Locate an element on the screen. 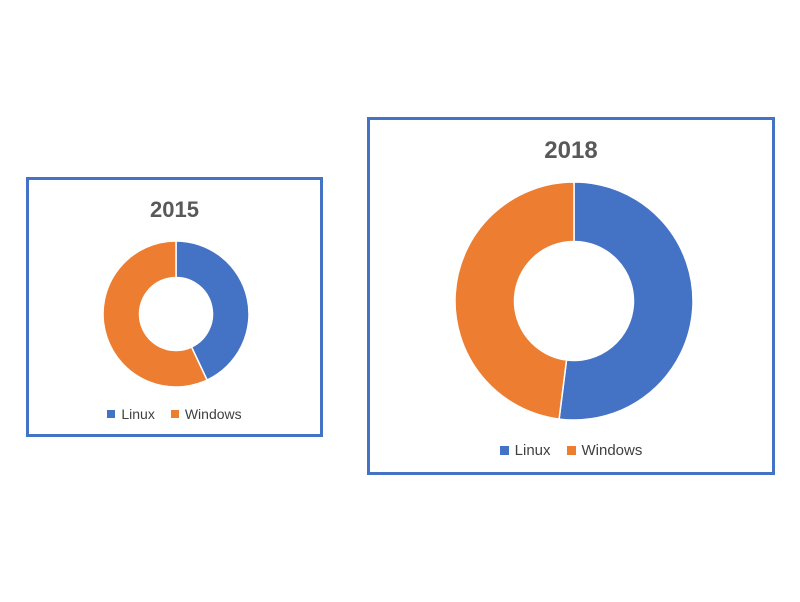 The height and width of the screenshot is (602, 800). donut-chart-2015 is located at coordinates (176, 314).